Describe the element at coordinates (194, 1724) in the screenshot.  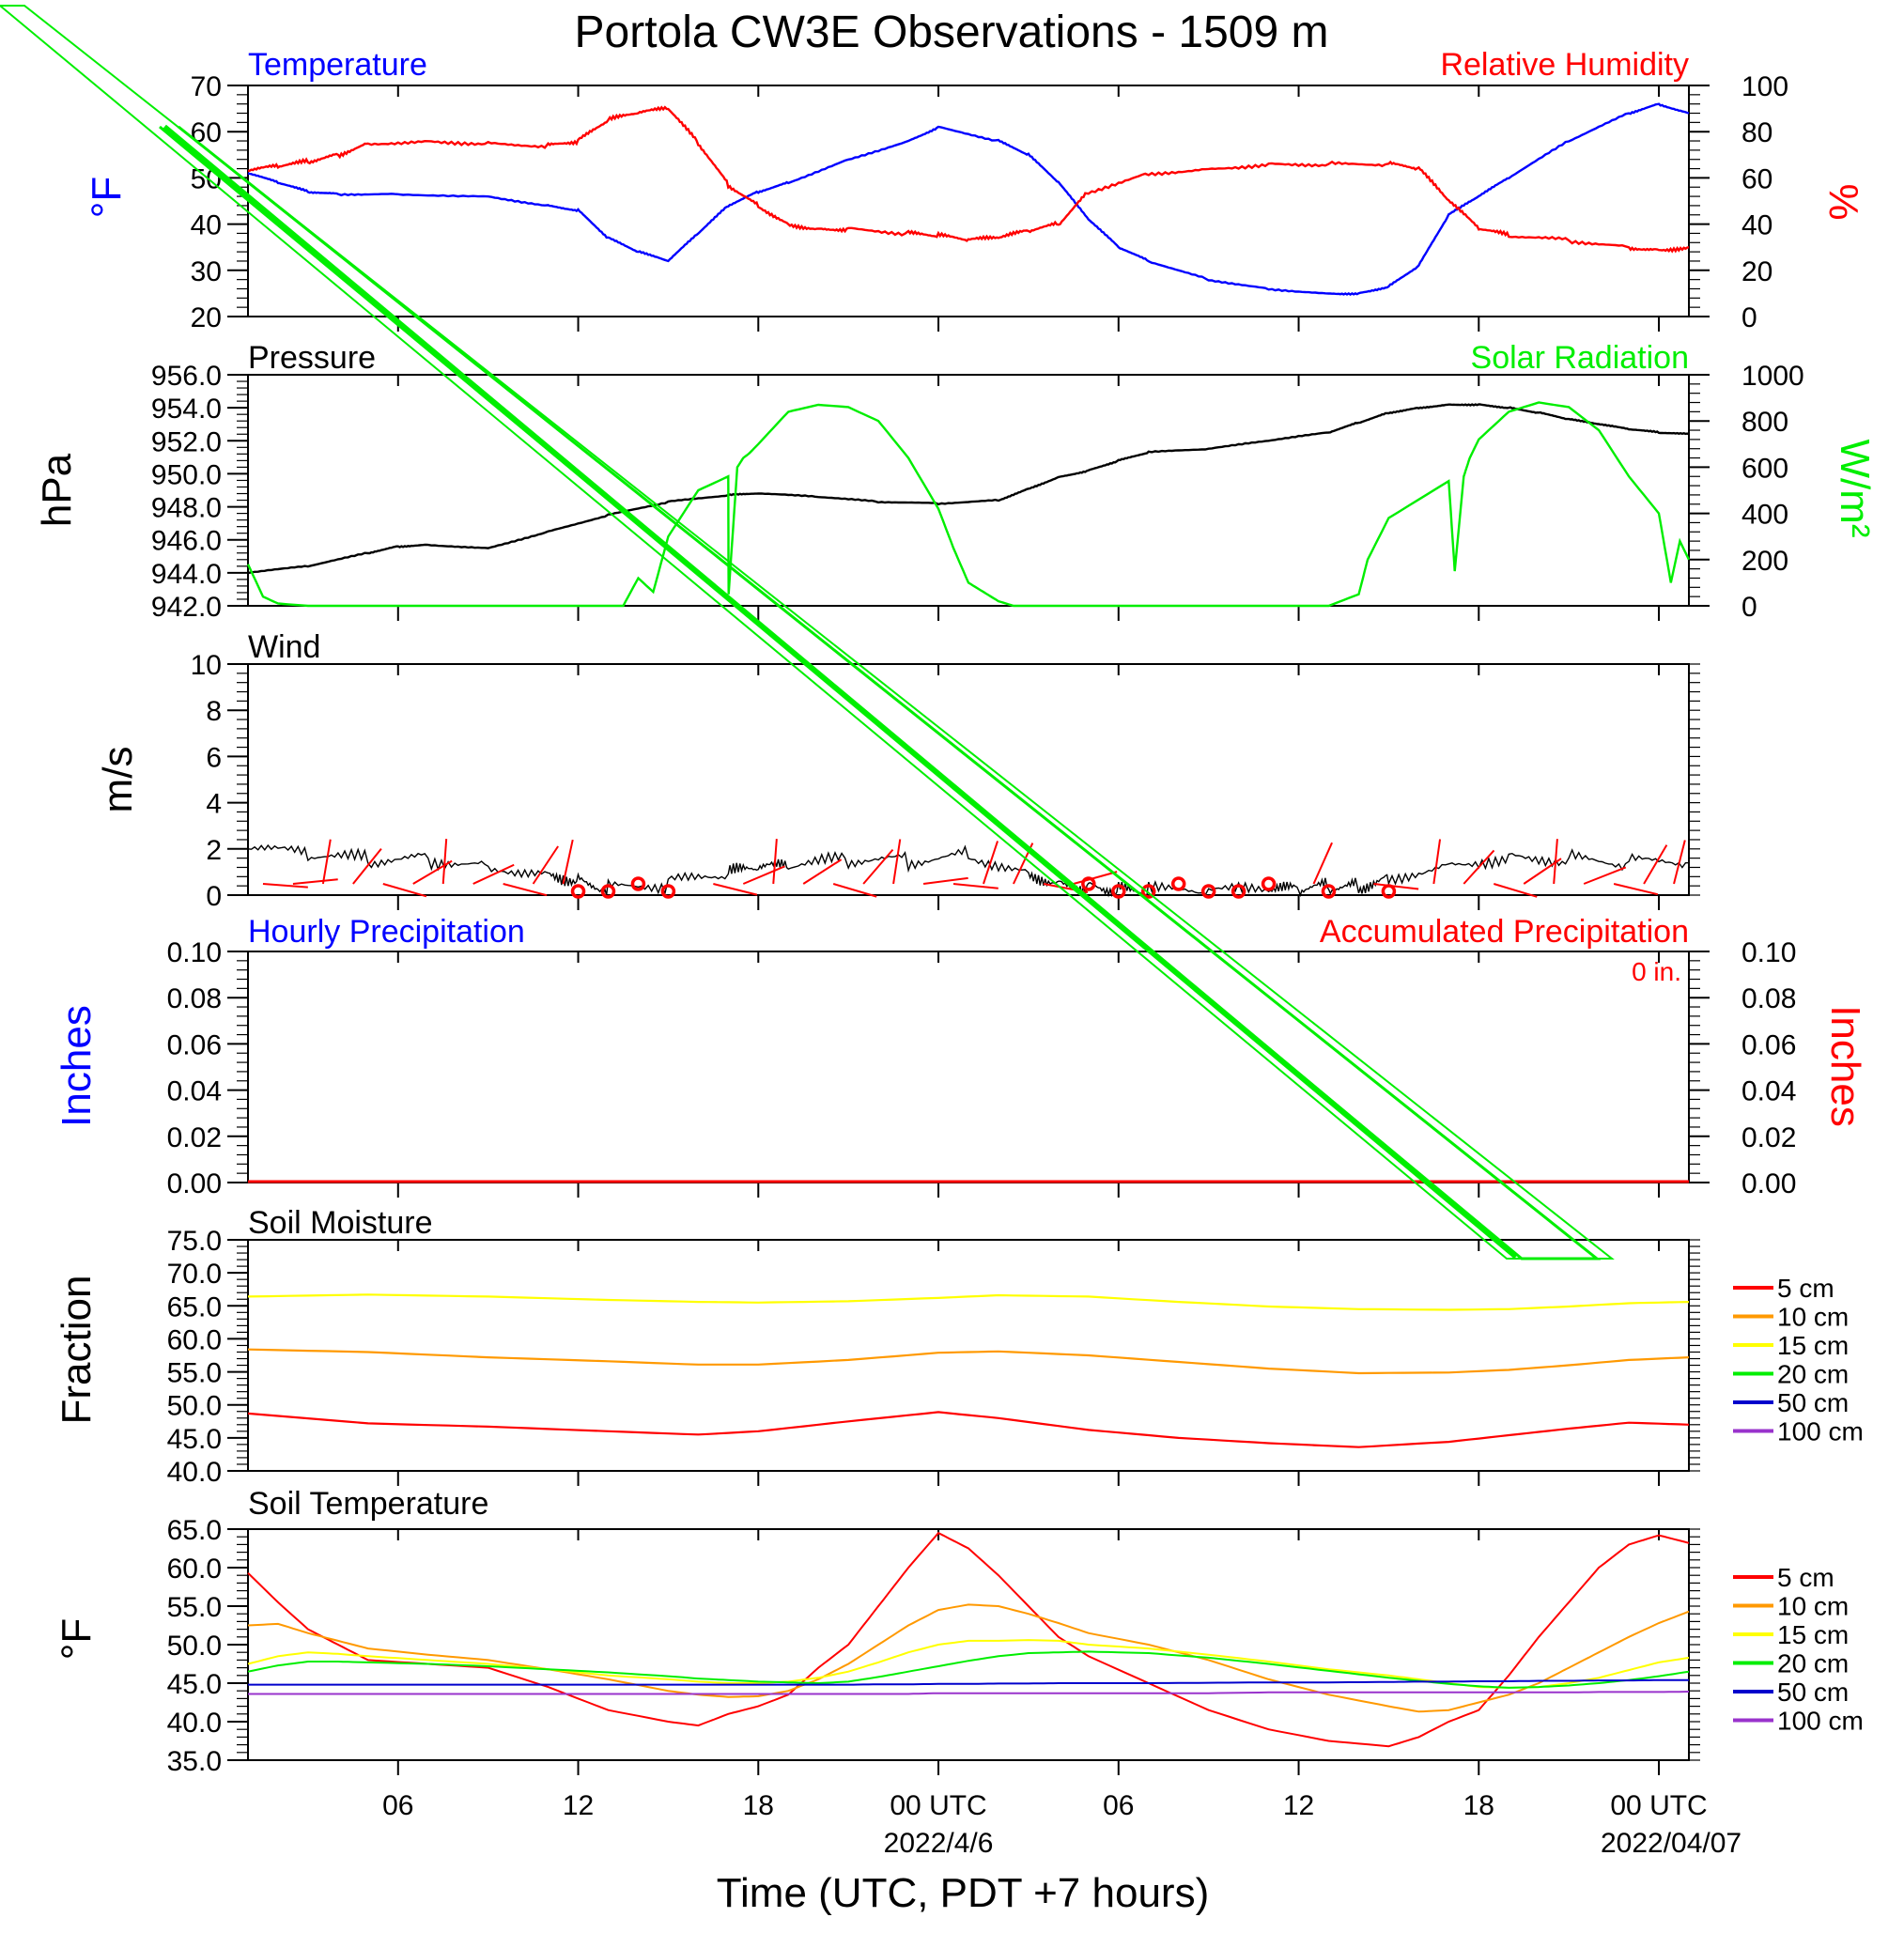
I see `soil-temp-y-tick-label: 40.0` at that location.